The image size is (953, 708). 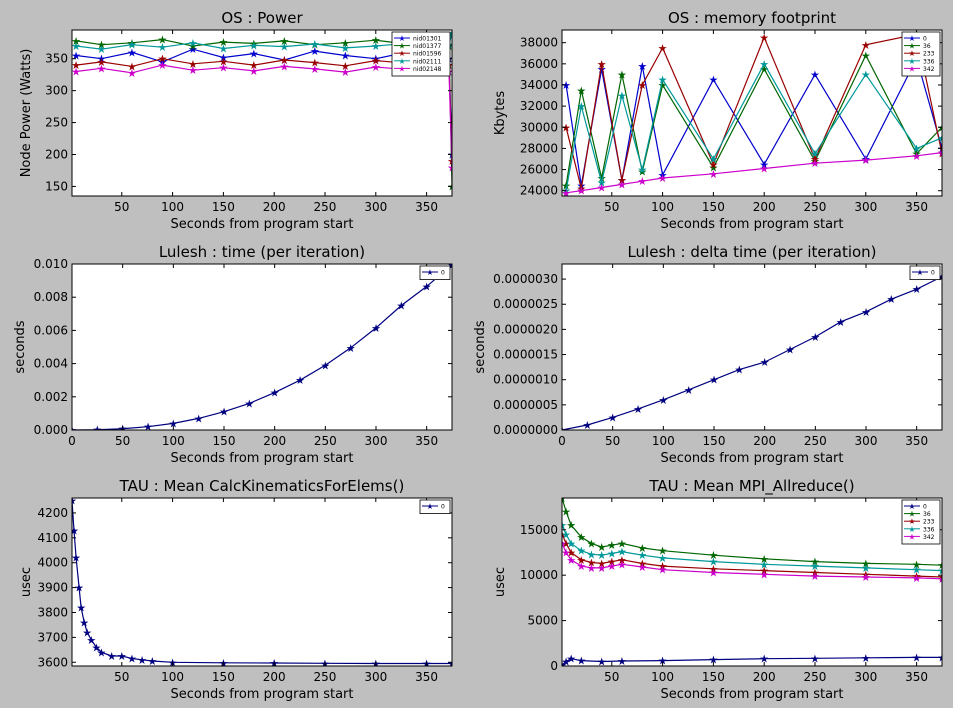 What do you see at coordinates (52, 513) in the screenshot?
I see `y-tick-label: 4200` at bounding box center [52, 513].